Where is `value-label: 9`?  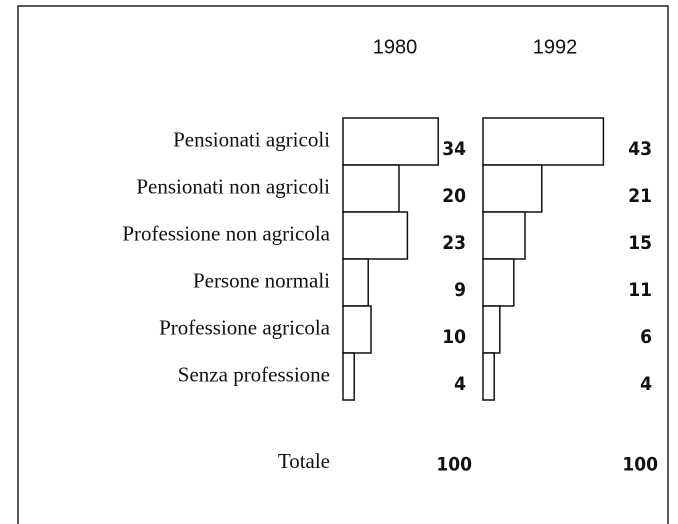
value-label: 9 is located at coordinates (460, 290).